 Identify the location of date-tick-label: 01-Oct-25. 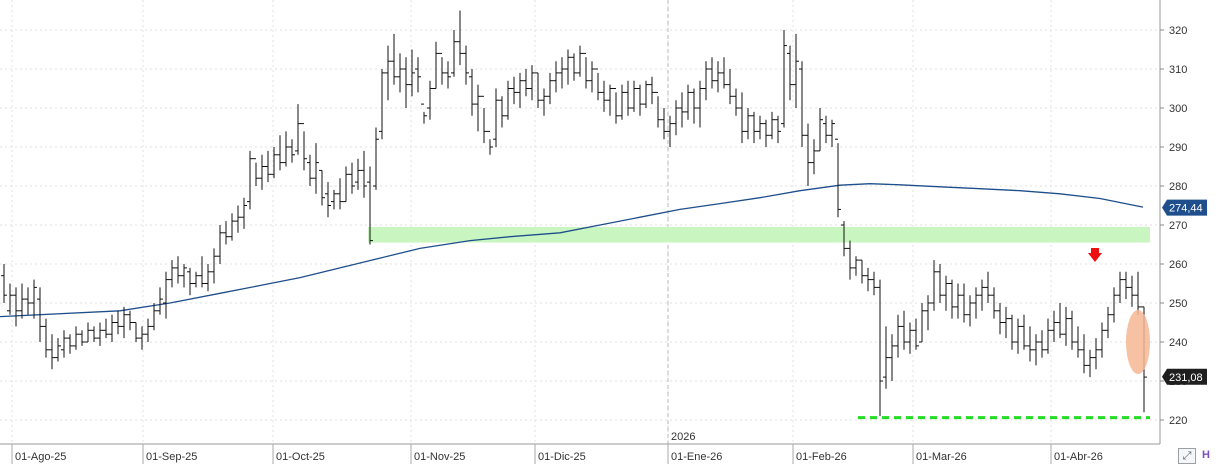
(300, 457).